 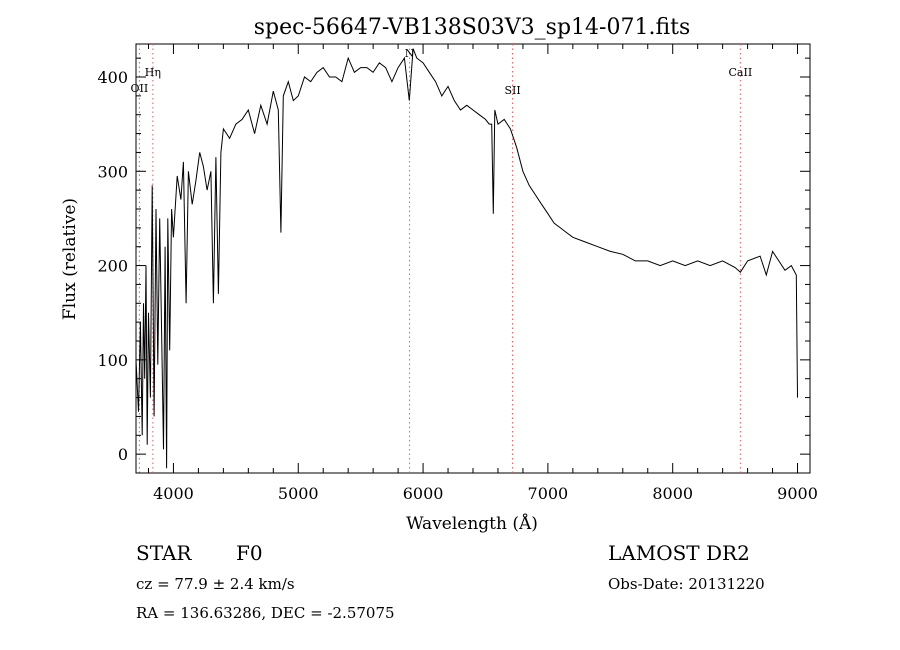 What do you see at coordinates (112, 171) in the screenshot?
I see `y-tick-label: 300` at bounding box center [112, 171].